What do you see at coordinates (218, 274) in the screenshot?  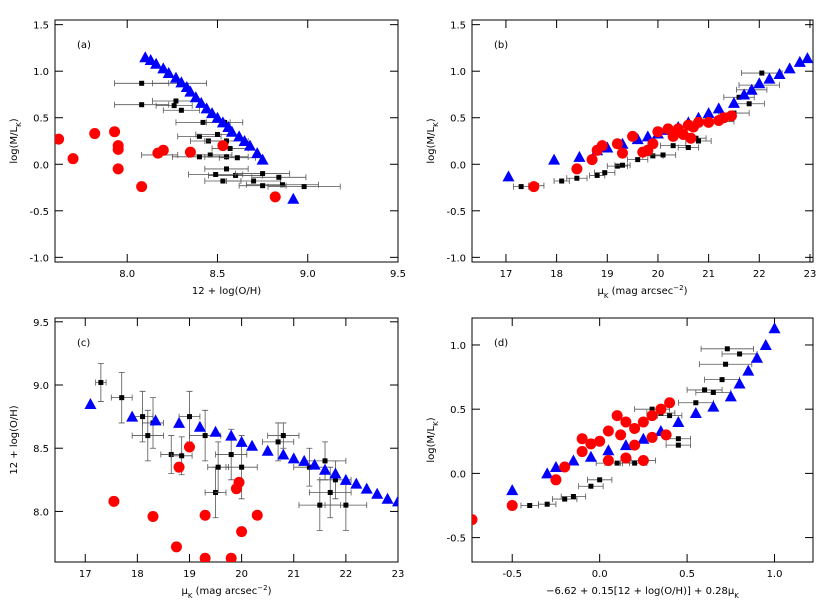 I see `x-tick-label: 8.5` at bounding box center [218, 274].